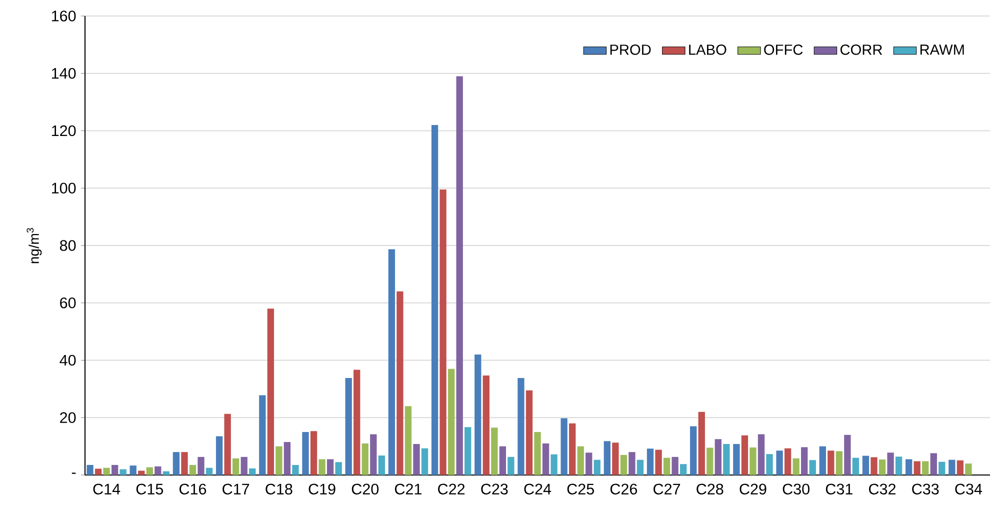 The width and height of the screenshot is (994, 506). I want to click on y-axis-title: ng/m$^{3}$, so click(34, 246).